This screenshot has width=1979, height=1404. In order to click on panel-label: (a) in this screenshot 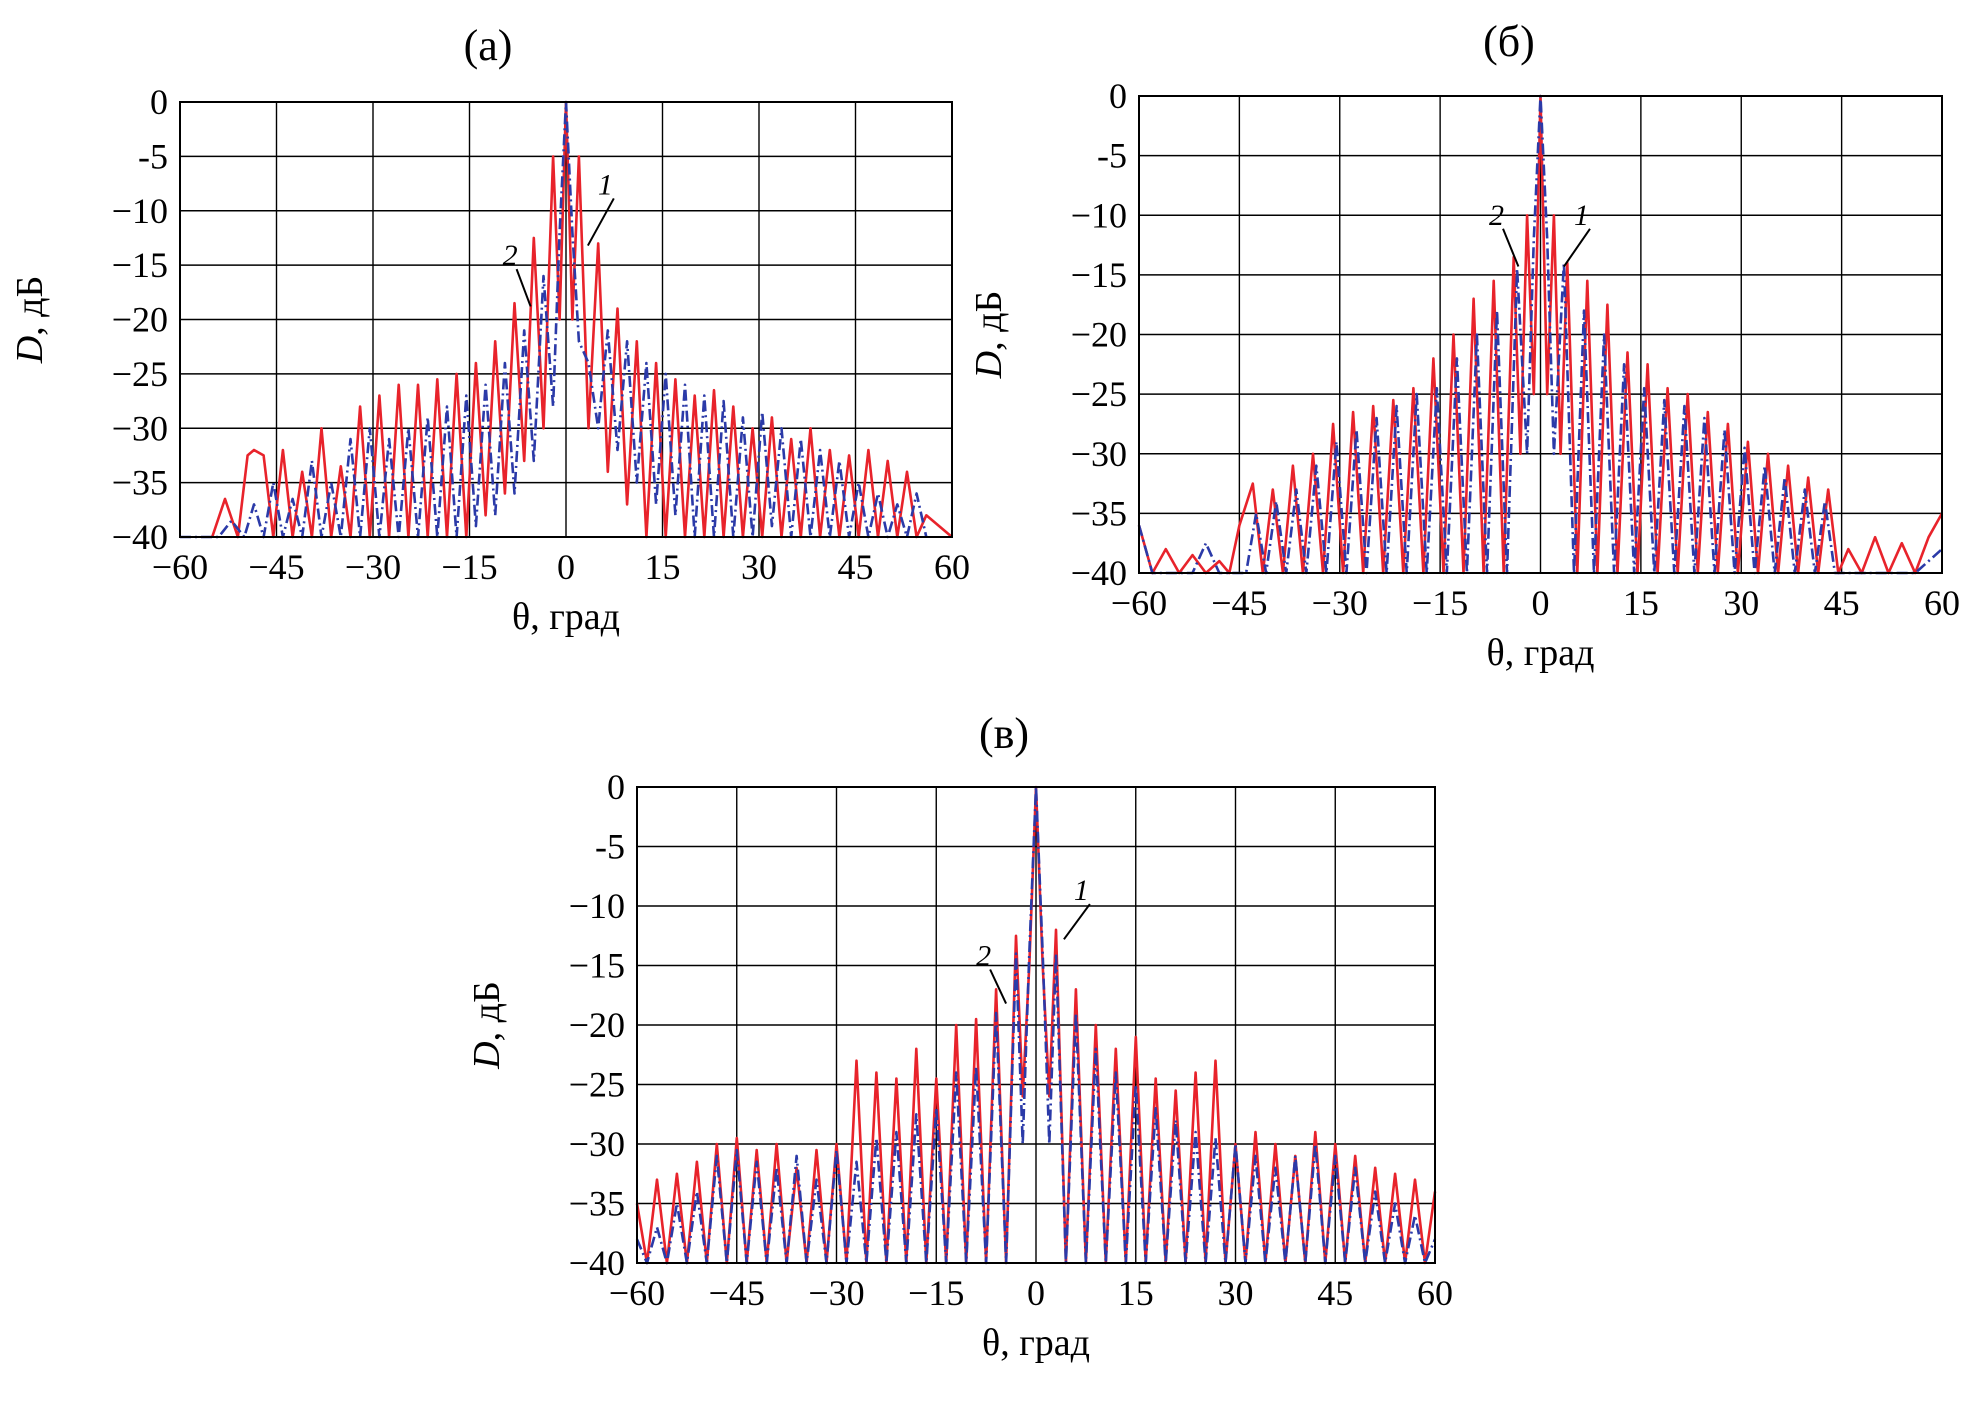, I will do `click(488, 45)`.